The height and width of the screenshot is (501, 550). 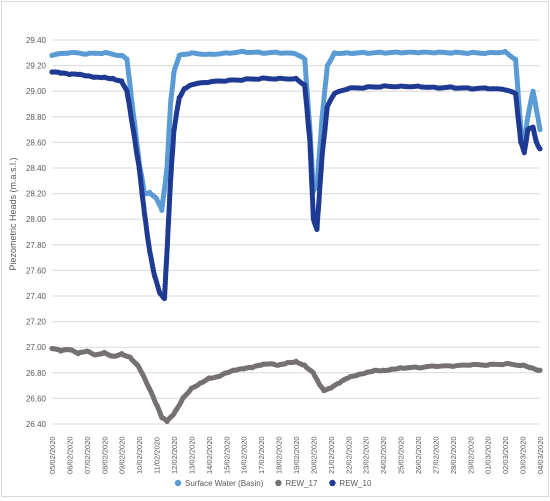 I want to click on x-tick-label: 19/02/2020, so click(x=296, y=455).